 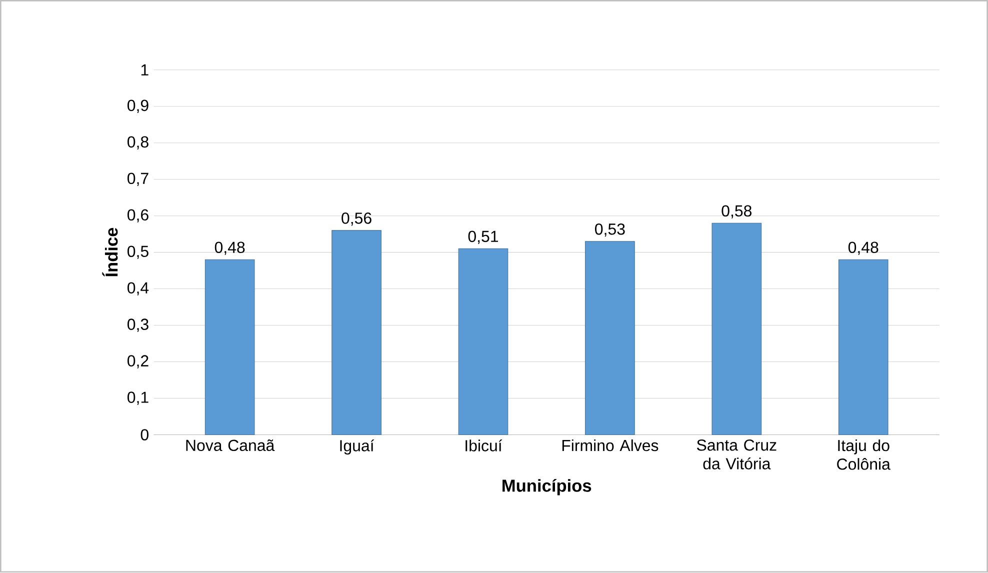 I want to click on x-tick-label: Nova Canaã, so click(x=230, y=446).